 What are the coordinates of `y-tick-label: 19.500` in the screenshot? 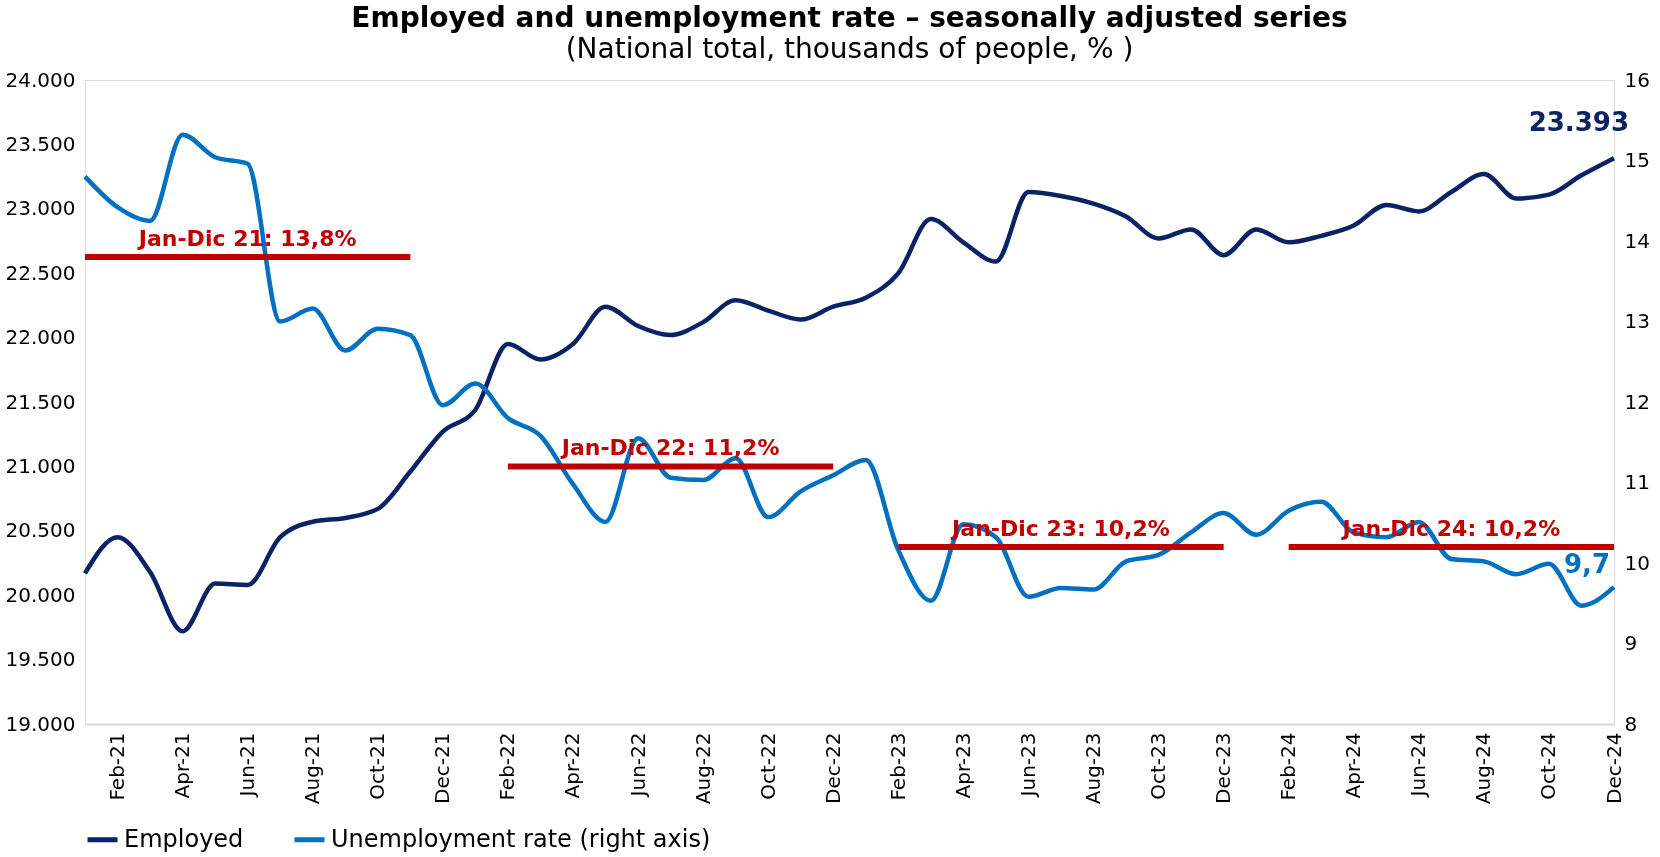 It's located at (40, 659).